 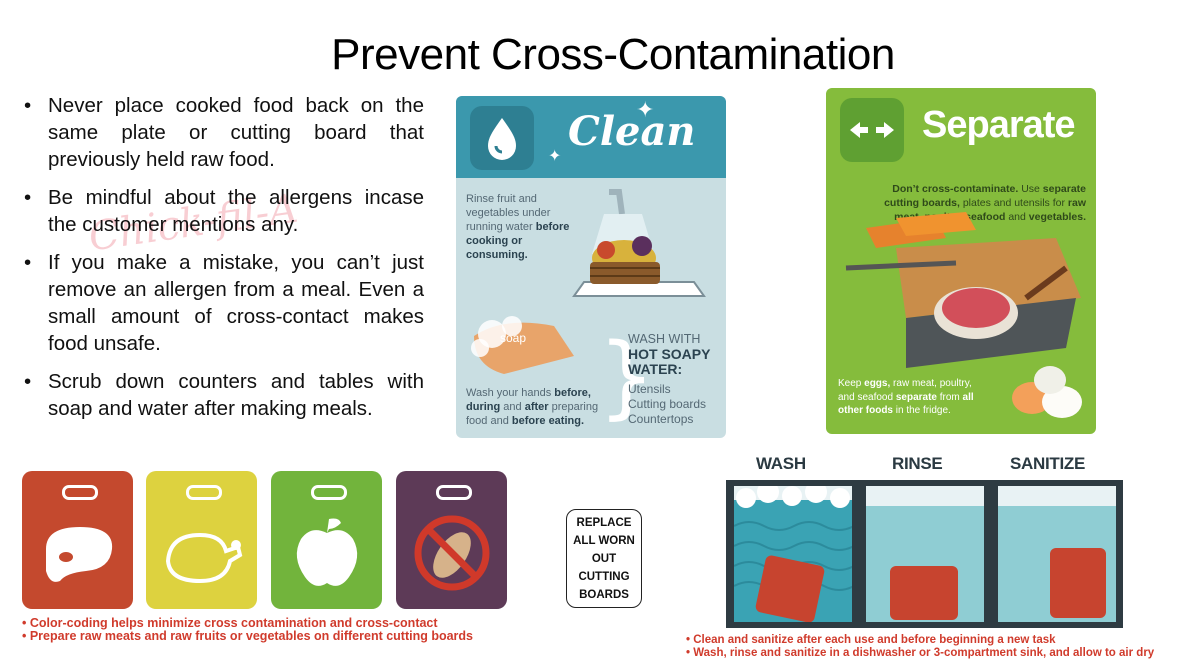 I want to click on wash-compartment, so click(x=793, y=554).